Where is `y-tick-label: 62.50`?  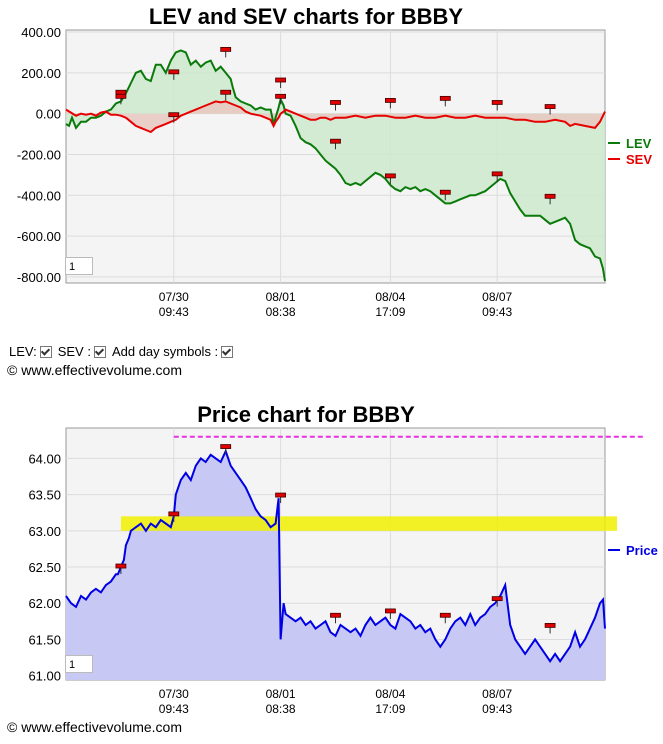
y-tick-label: 62.50 is located at coordinates (44, 567).